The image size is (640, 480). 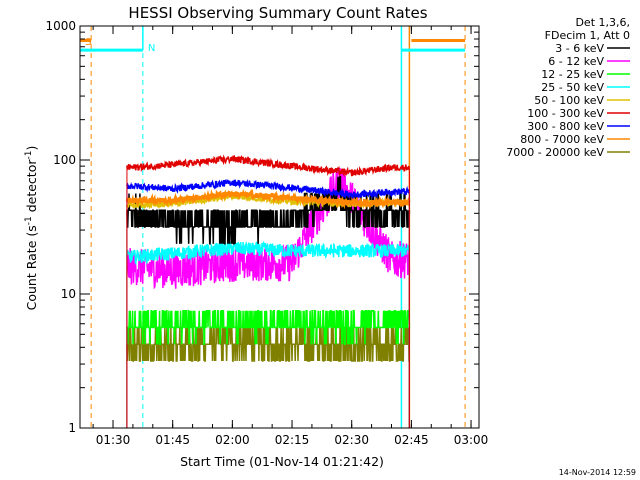 I want to click on chart-title: HESSI Observing Summary Count Rates, so click(x=277, y=13).